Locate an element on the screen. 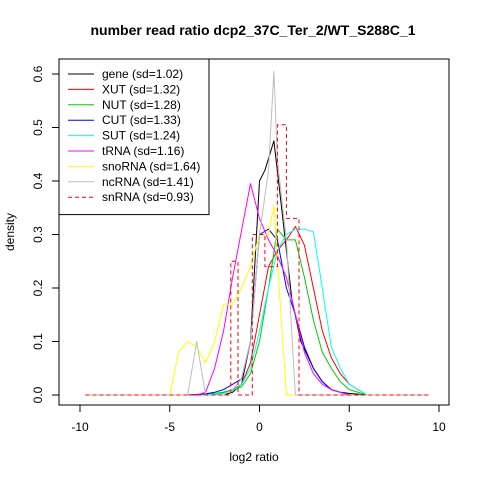  x-tick-label: 10 is located at coordinates (439, 427).